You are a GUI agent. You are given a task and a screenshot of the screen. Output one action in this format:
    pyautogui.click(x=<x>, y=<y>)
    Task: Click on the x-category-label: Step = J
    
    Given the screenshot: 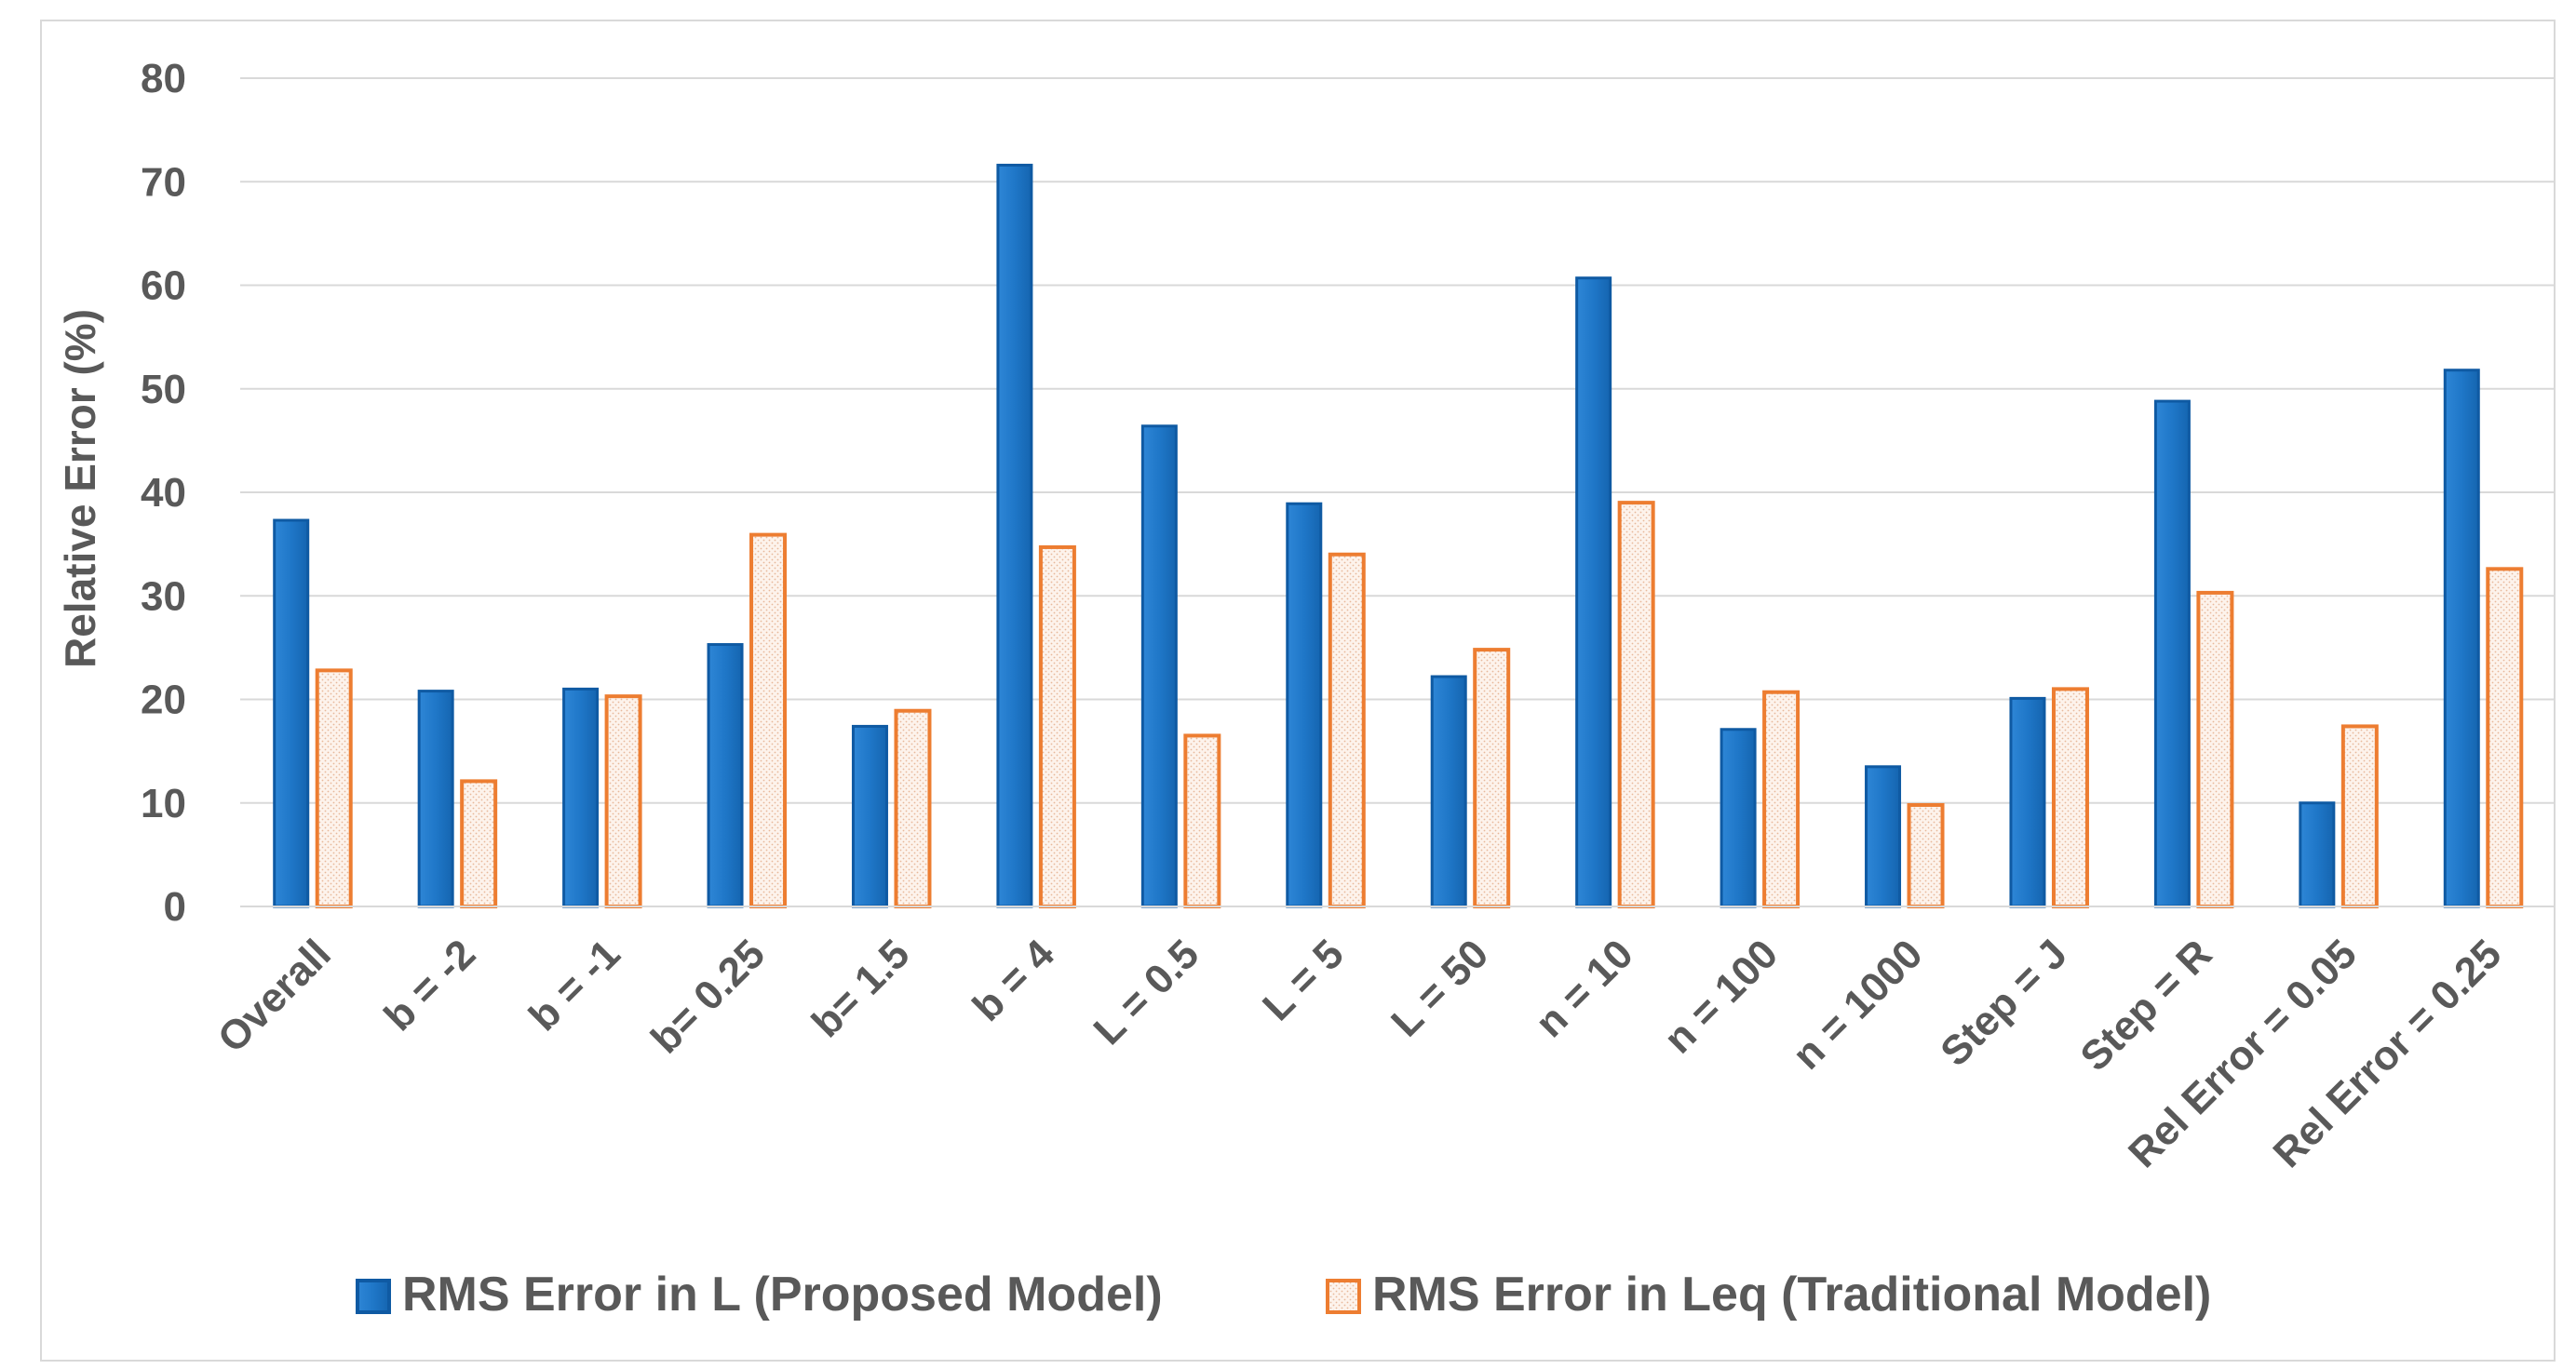 What is the action you would take?
    pyautogui.click(x=2004, y=1003)
    